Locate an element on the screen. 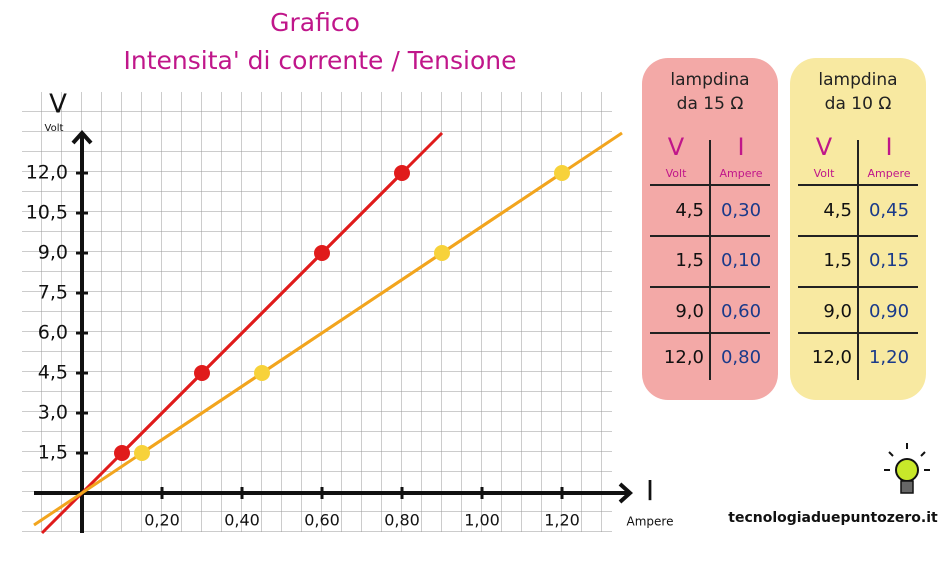 This screenshot has width=940, height=563. y-tick-label: 6,0 is located at coordinates (53, 333).